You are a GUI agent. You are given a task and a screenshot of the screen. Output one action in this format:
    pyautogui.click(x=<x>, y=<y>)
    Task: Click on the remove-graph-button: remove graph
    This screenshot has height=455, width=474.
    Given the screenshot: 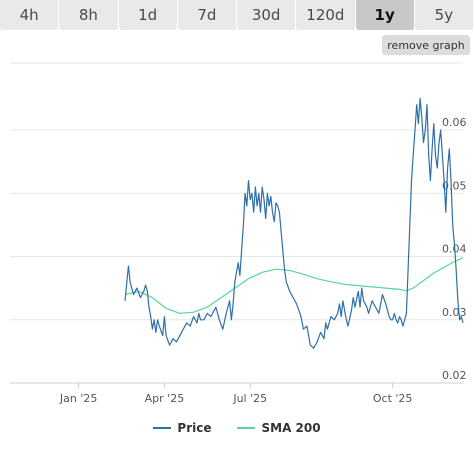 What is the action you would take?
    pyautogui.click(x=426, y=45)
    